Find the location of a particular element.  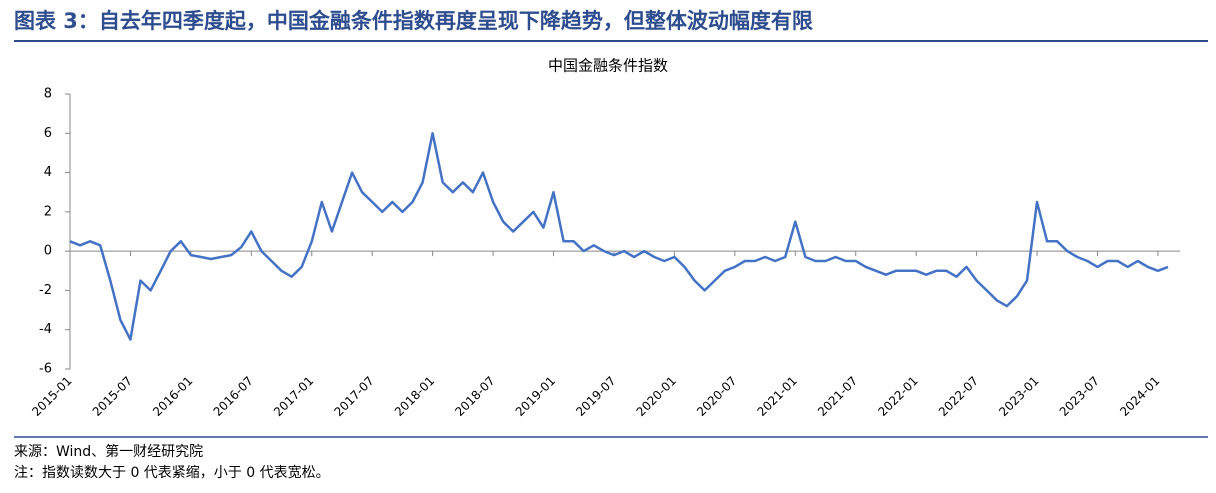

x-tick-label: 2018-01 is located at coordinates (414, 396).